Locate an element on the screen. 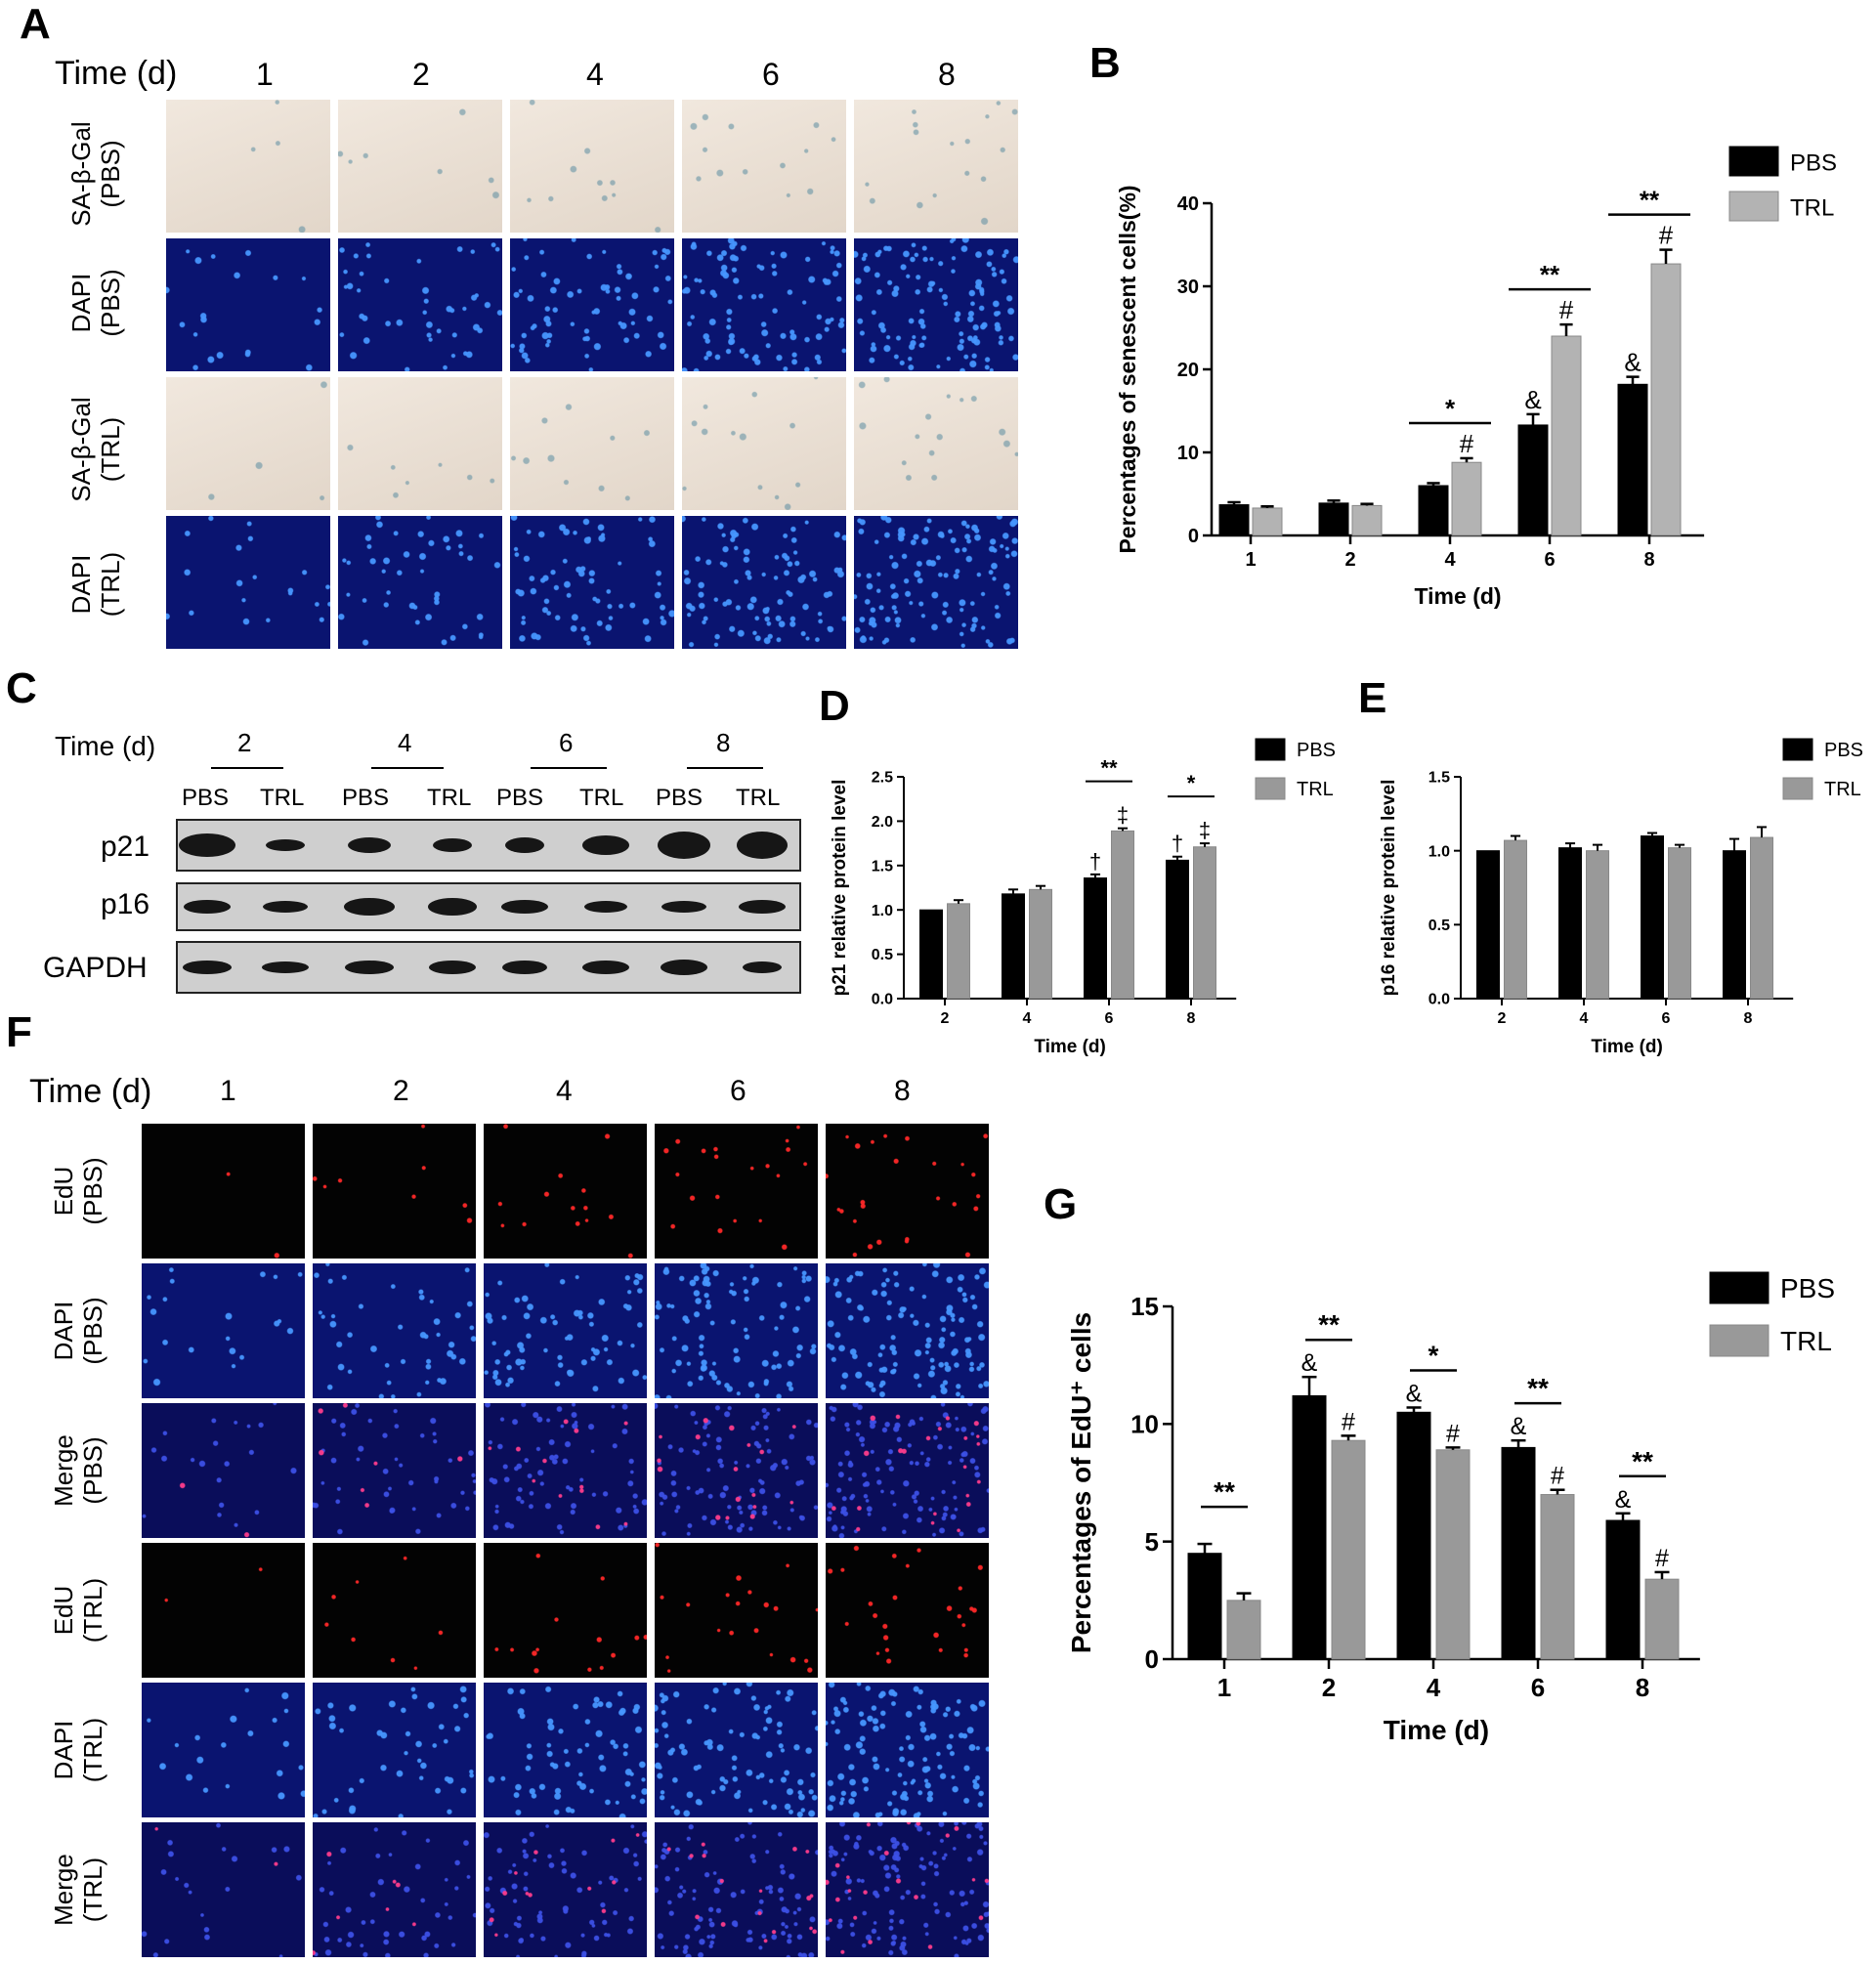 The width and height of the screenshot is (1876, 1964). panel-b-letter: B is located at coordinates (1105, 63).